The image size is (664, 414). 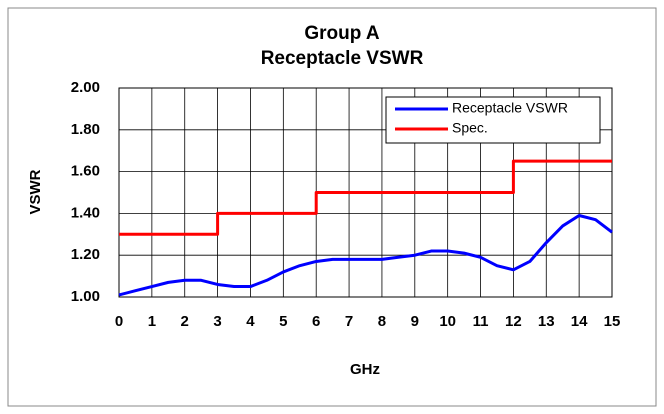 I want to click on y-tick-label: 2.00, so click(x=85, y=87).